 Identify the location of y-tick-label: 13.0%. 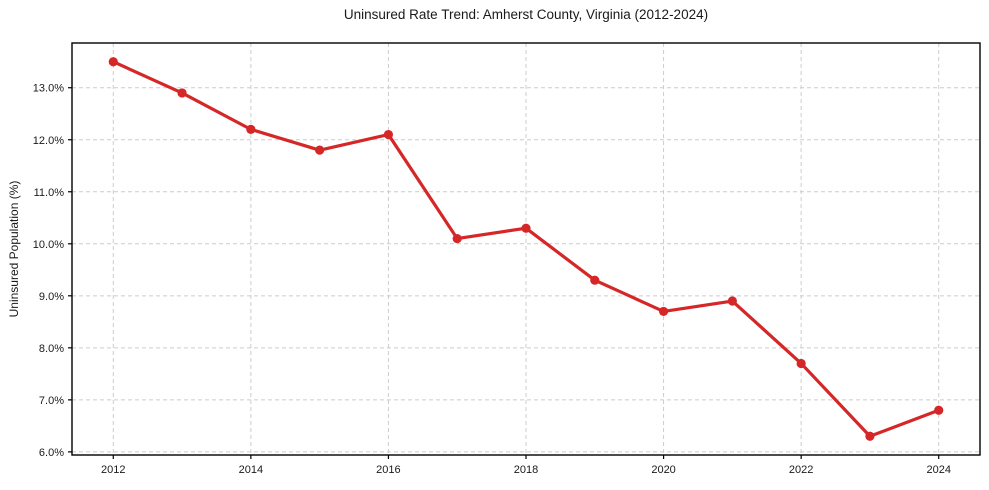
(48, 89).